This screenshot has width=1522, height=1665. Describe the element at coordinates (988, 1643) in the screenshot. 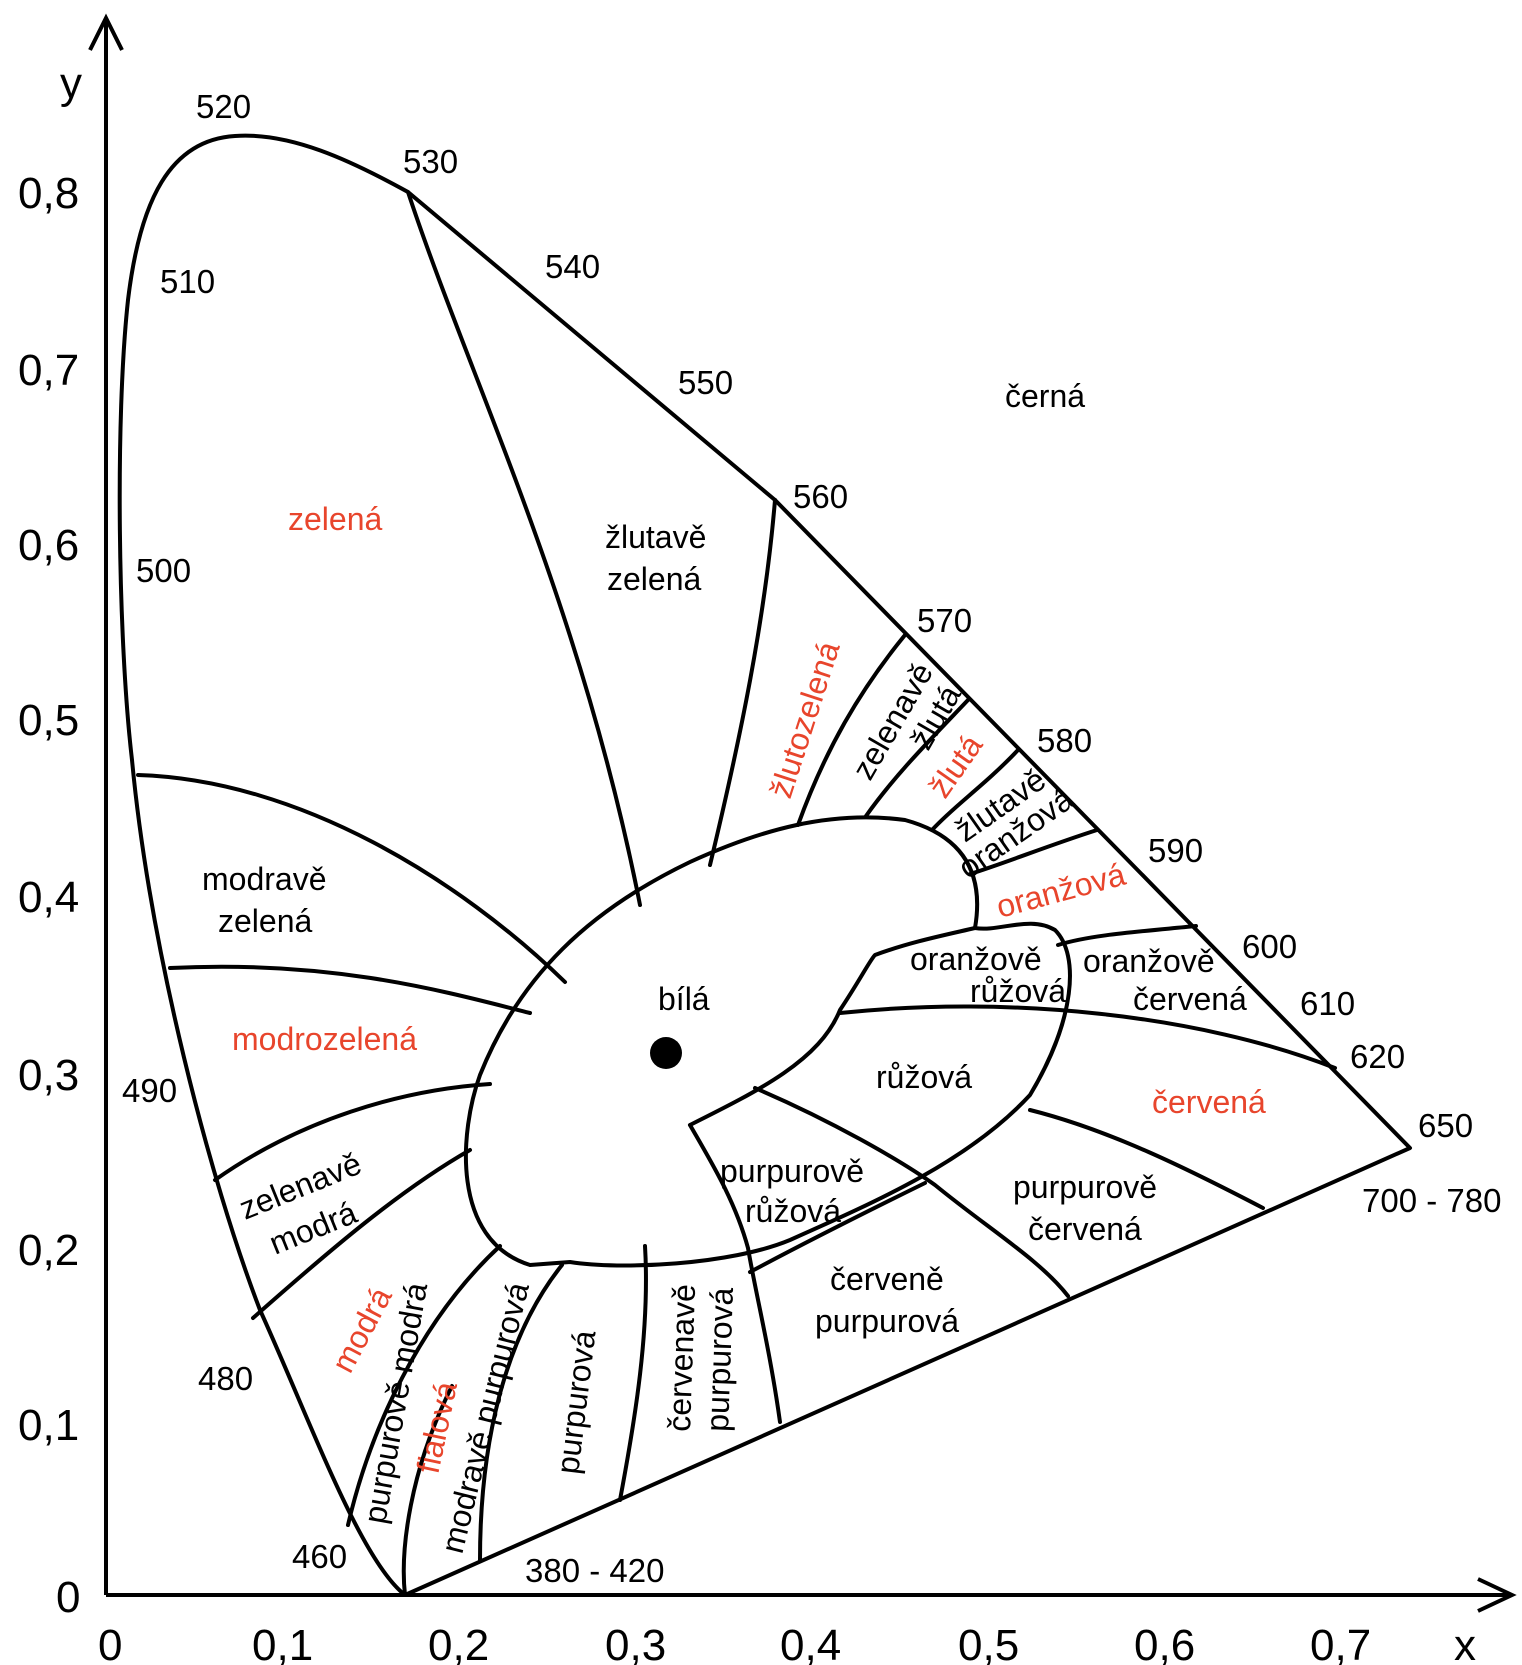

I see `x-tick-0-5: 0,5` at that location.